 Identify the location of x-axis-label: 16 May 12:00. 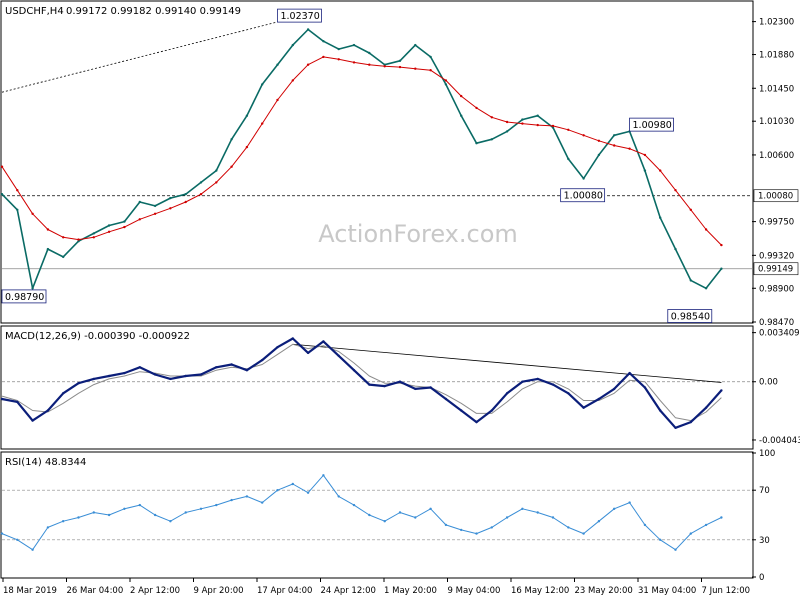
(540, 591).